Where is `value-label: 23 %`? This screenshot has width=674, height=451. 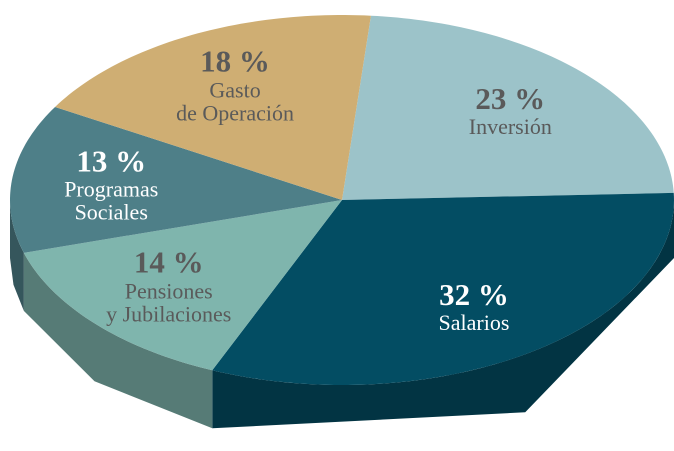
value-label: 23 % is located at coordinates (510, 98).